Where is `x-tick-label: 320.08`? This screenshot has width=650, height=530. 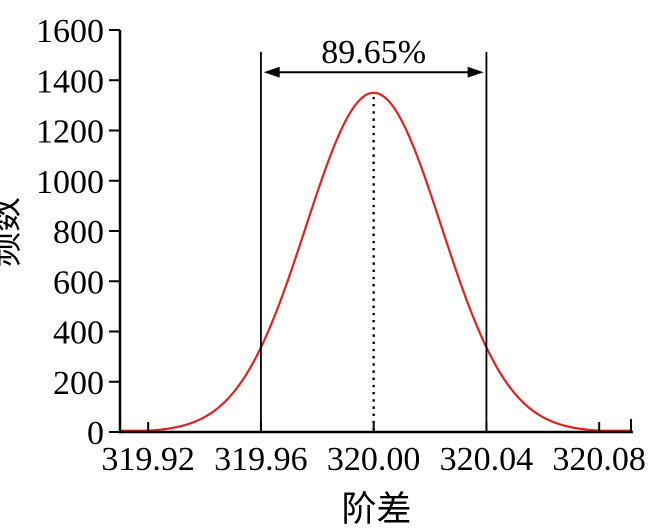 x-tick-label: 320.08 is located at coordinates (599, 459).